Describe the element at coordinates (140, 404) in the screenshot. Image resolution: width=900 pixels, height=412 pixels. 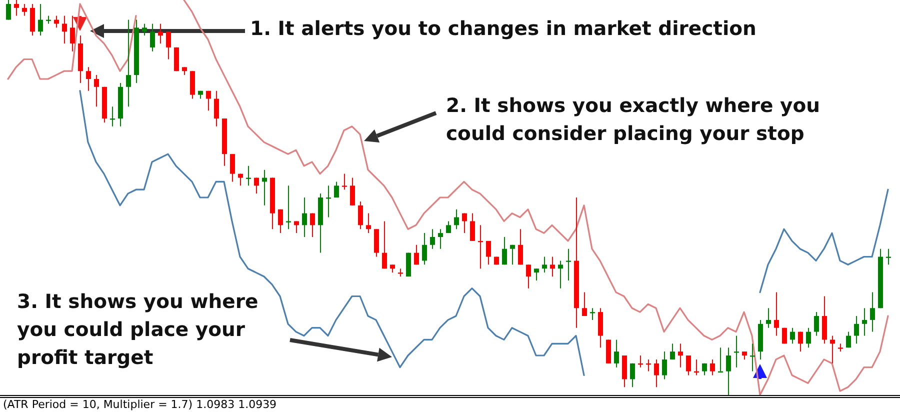
I see `text: (ATR Period = 10, Multiplier = 1.7) 1.0983 1.0939` at that location.